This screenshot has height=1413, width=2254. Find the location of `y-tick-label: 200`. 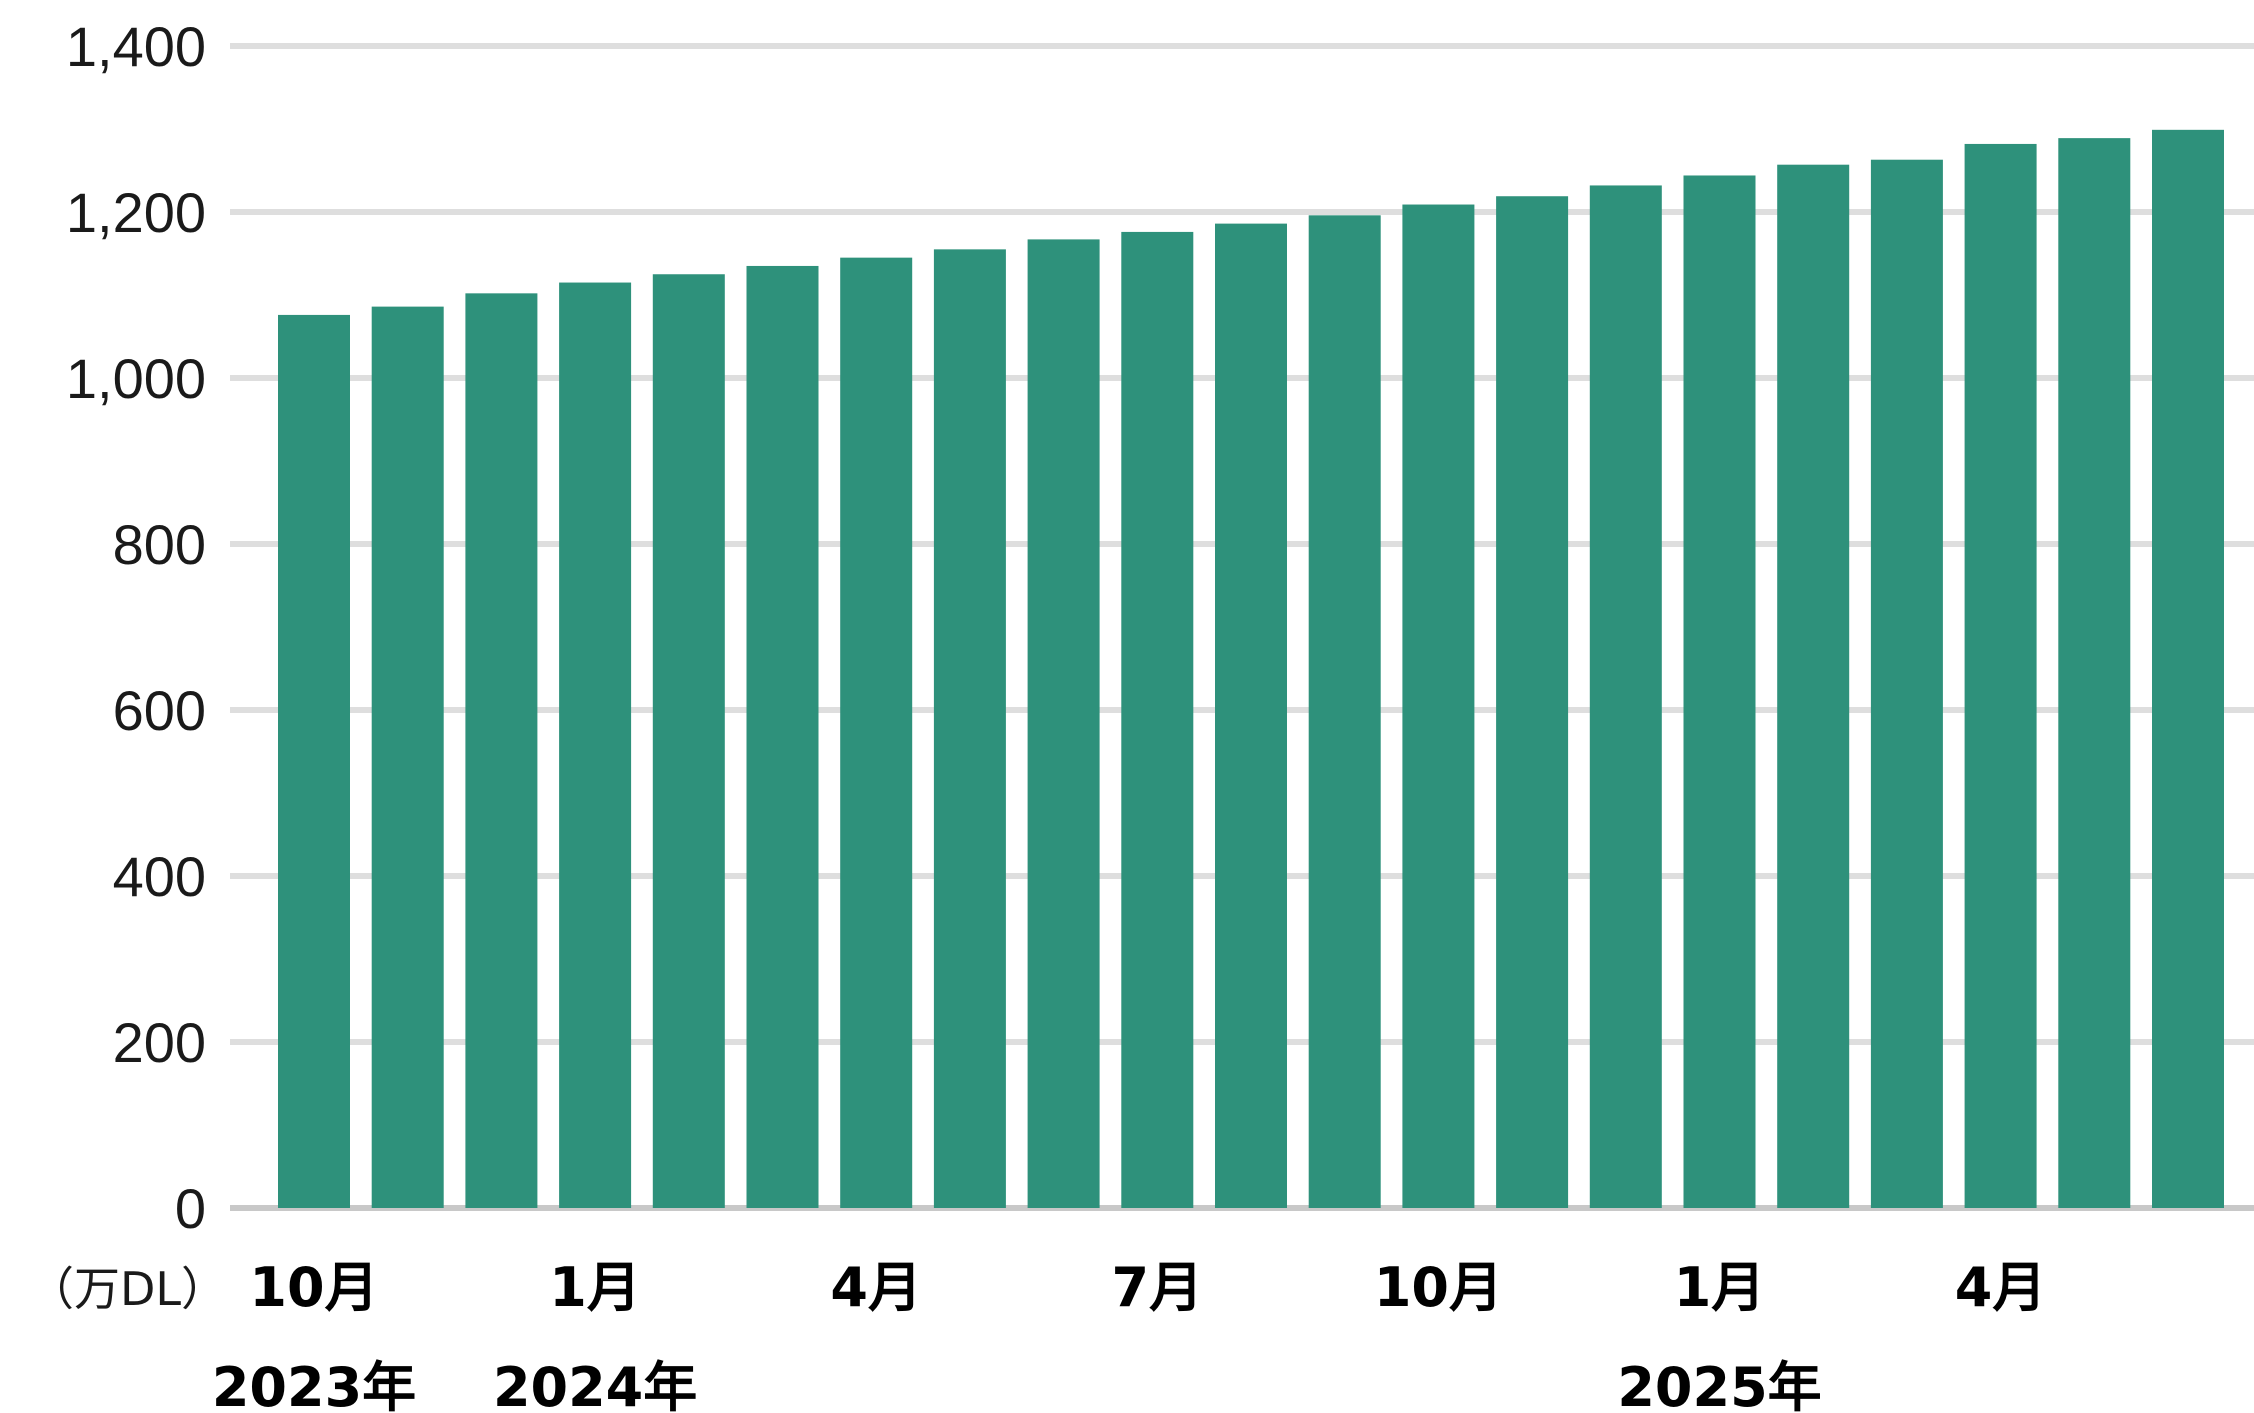

y-tick-label: 200 is located at coordinates (159, 1042).